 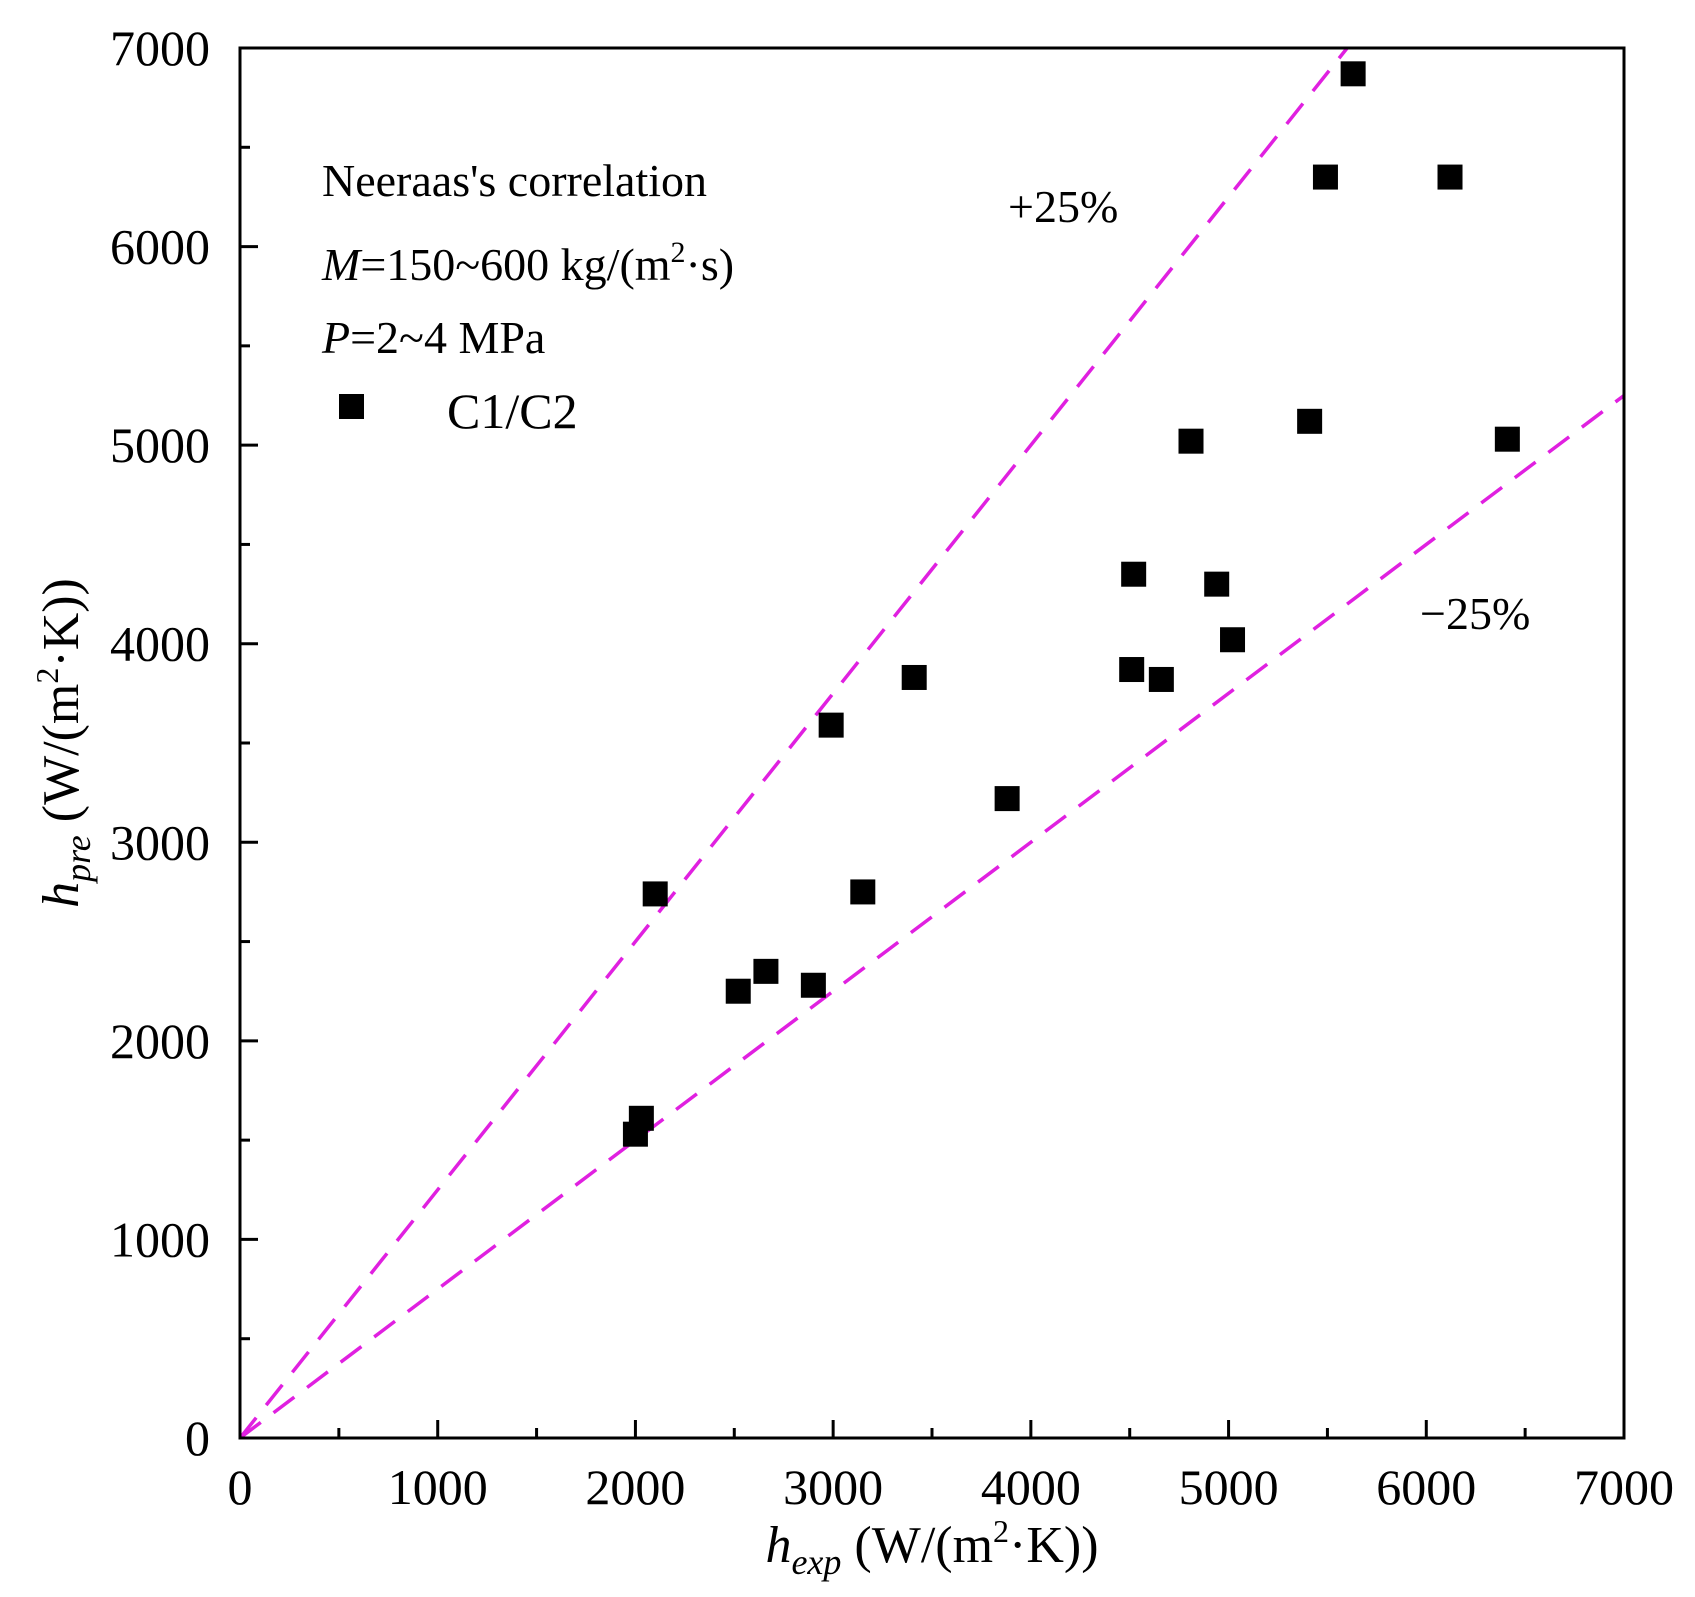 I want to click on y-tick-label: 2000, so click(x=160, y=1041).